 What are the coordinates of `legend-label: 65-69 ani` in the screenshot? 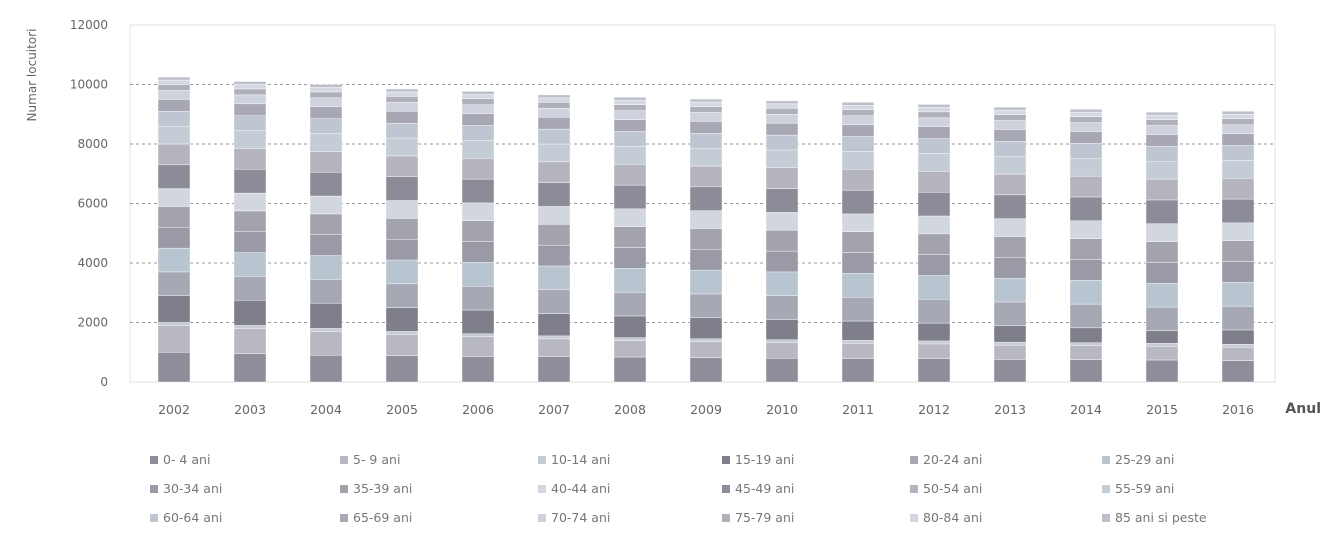 It's located at (383, 517).